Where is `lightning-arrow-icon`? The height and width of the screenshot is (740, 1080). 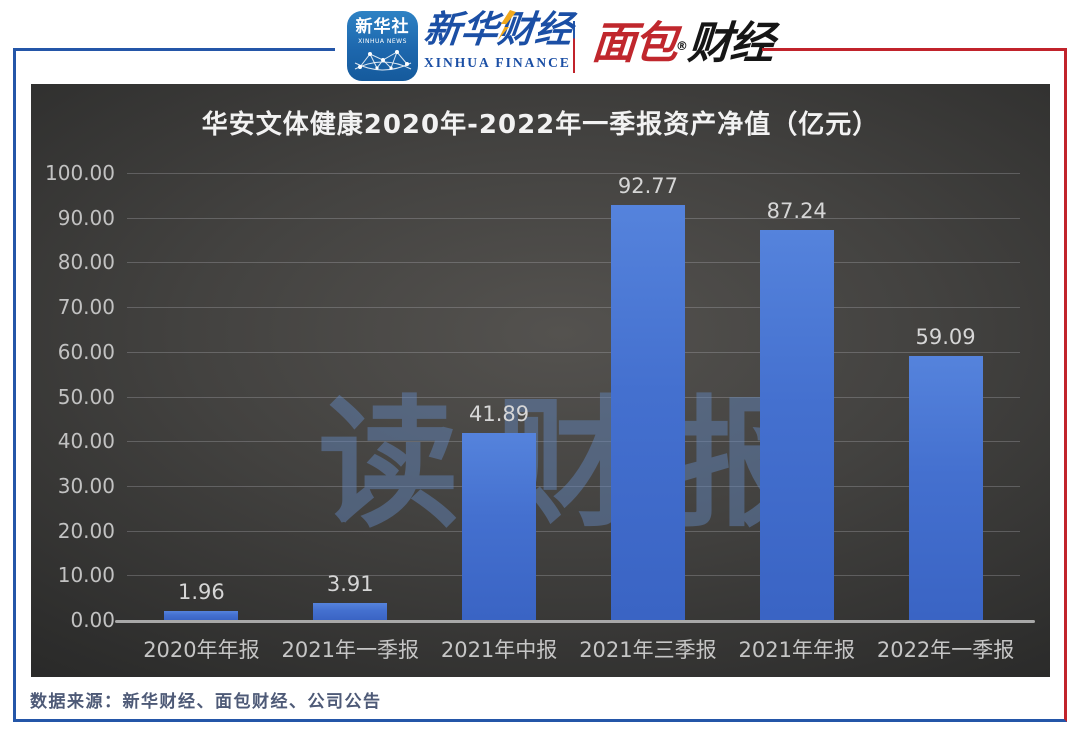 lightning-arrow-icon is located at coordinates (507, 25).